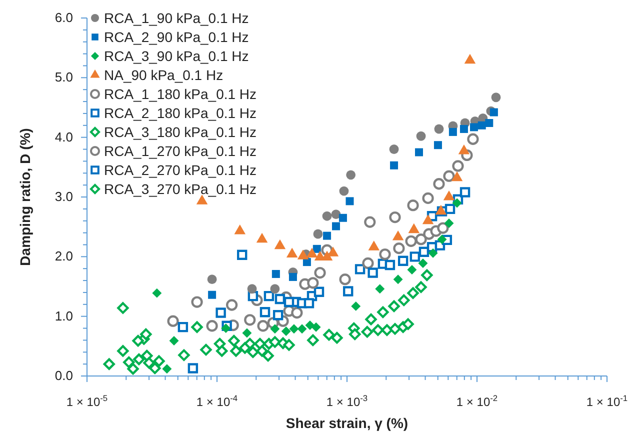 This screenshot has height=435, width=640. I want to click on y-tick-label: 0.0, so click(63, 375).